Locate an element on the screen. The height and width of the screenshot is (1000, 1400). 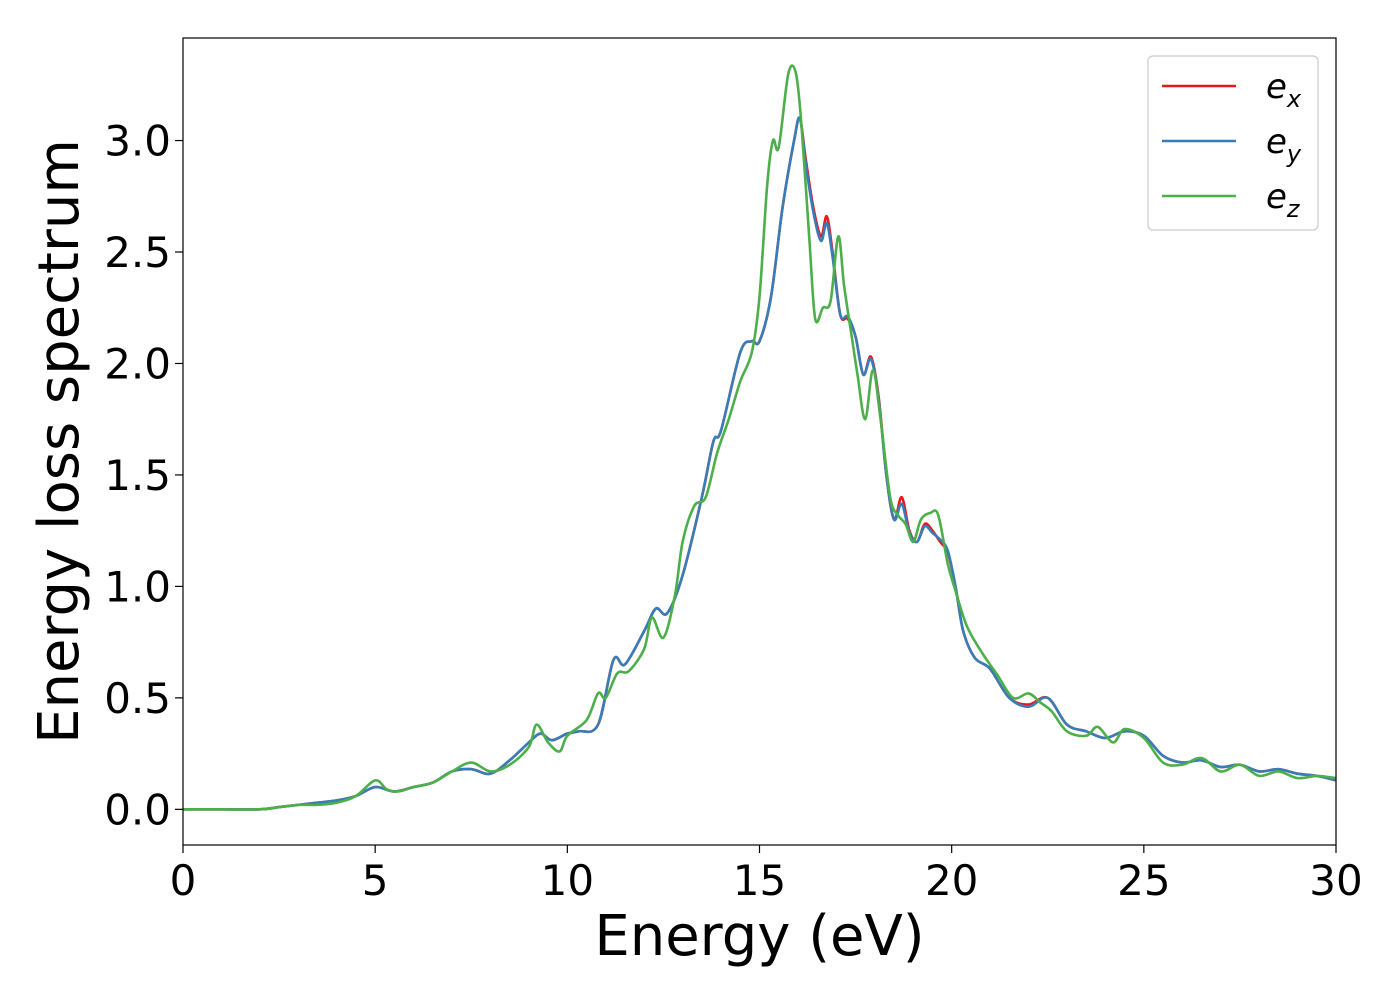
y-tick-label: 1.5 is located at coordinates (137, 475).